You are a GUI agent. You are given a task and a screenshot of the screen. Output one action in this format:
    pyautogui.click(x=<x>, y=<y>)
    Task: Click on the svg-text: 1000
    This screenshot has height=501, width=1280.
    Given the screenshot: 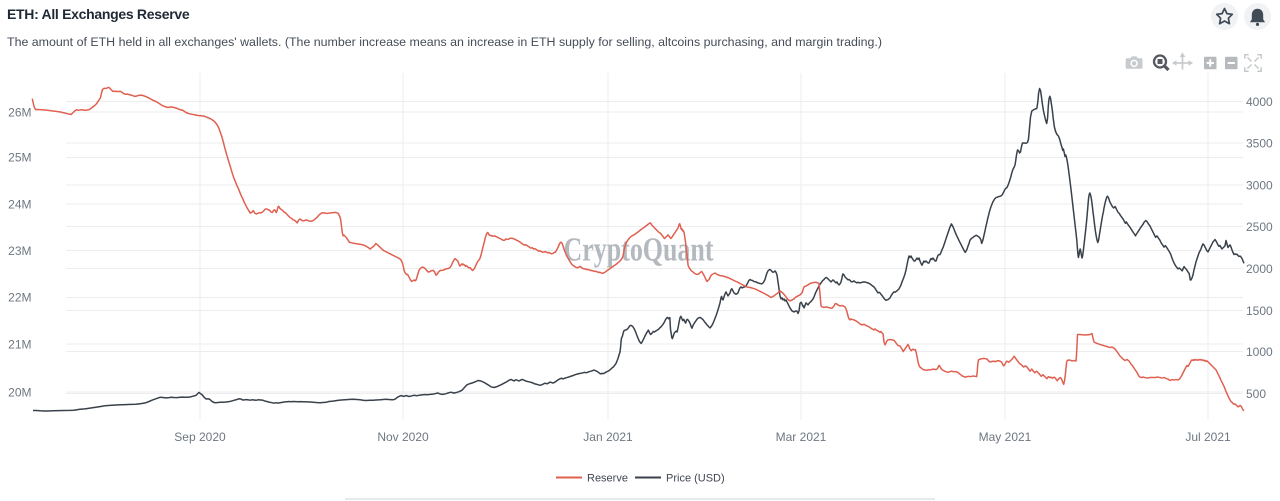 What is the action you would take?
    pyautogui.click(x=1259, y=352)
    